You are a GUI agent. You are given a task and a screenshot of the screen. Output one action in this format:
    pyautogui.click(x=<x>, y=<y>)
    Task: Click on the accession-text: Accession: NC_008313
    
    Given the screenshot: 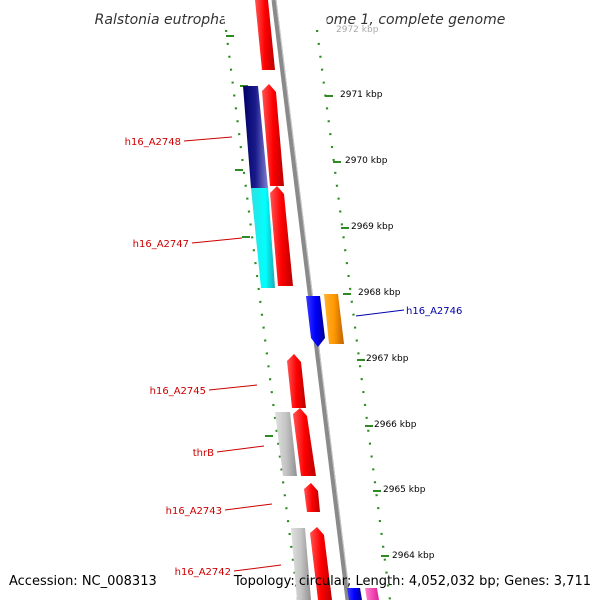 What is the action you would take?
    pyautogui.click(x=83, y=581)
    